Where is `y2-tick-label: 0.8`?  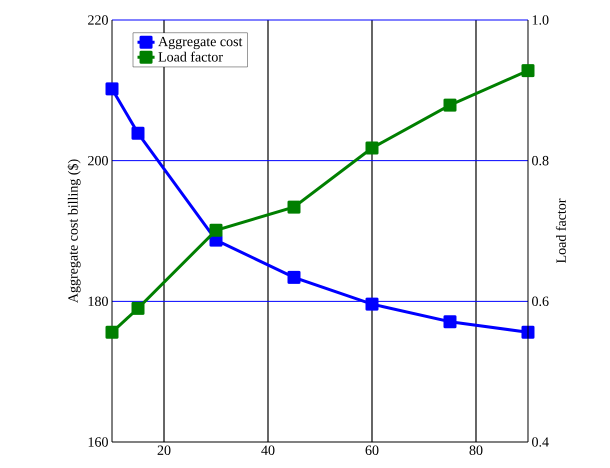
y2-tick-label: 0.8 is located at coordinates (540, 161).